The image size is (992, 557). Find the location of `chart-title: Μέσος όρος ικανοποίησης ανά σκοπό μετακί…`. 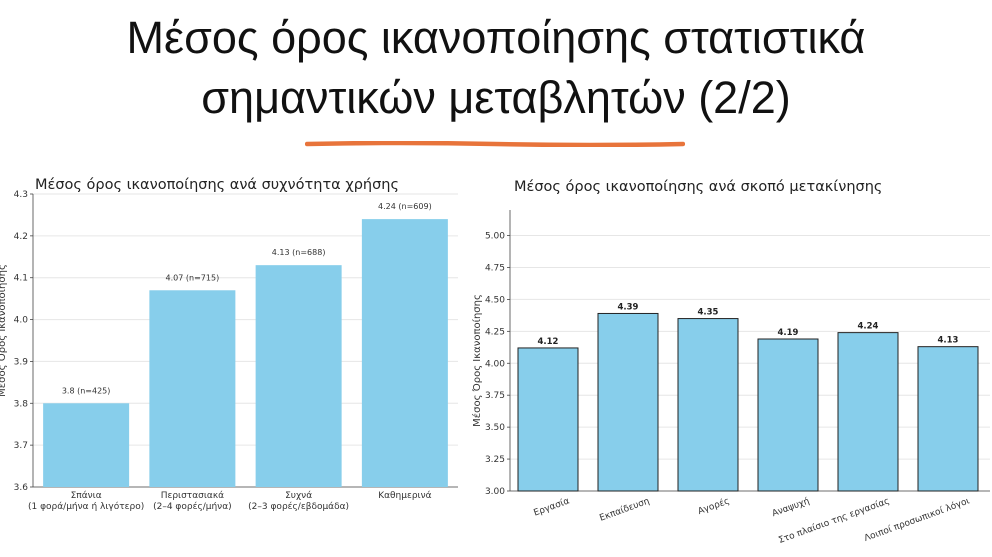

chart-title: Μέσος όρος ικανοποίησης ανά σκοπό μετακί… is located at coordinates (698, 187).